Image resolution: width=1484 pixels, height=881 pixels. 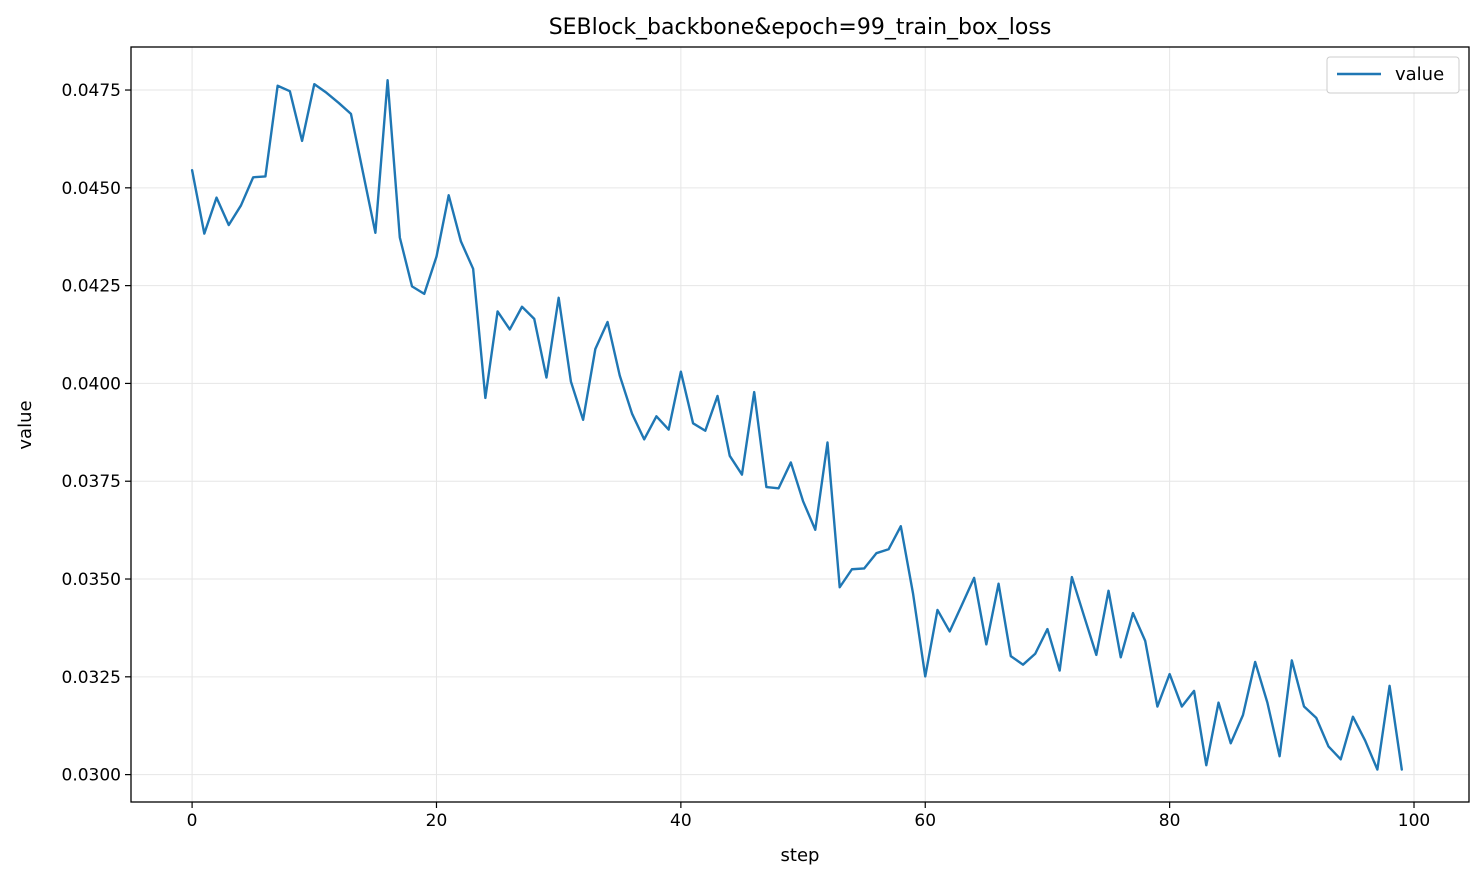 I want to click on x-axis-ticks: 0 20 40 60 80 100, so click(x=808, y=816).